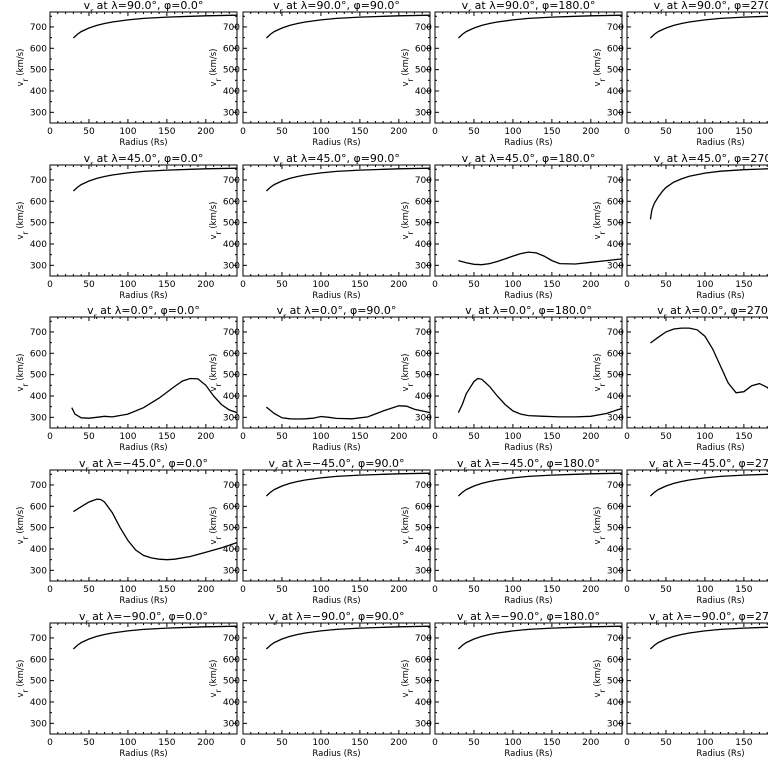  What do you see at coordinates (148, 310) in the screenshot?
I see `title-rest: at λ=0.0°, φ=0.0°` at bounding box center [148, 310].